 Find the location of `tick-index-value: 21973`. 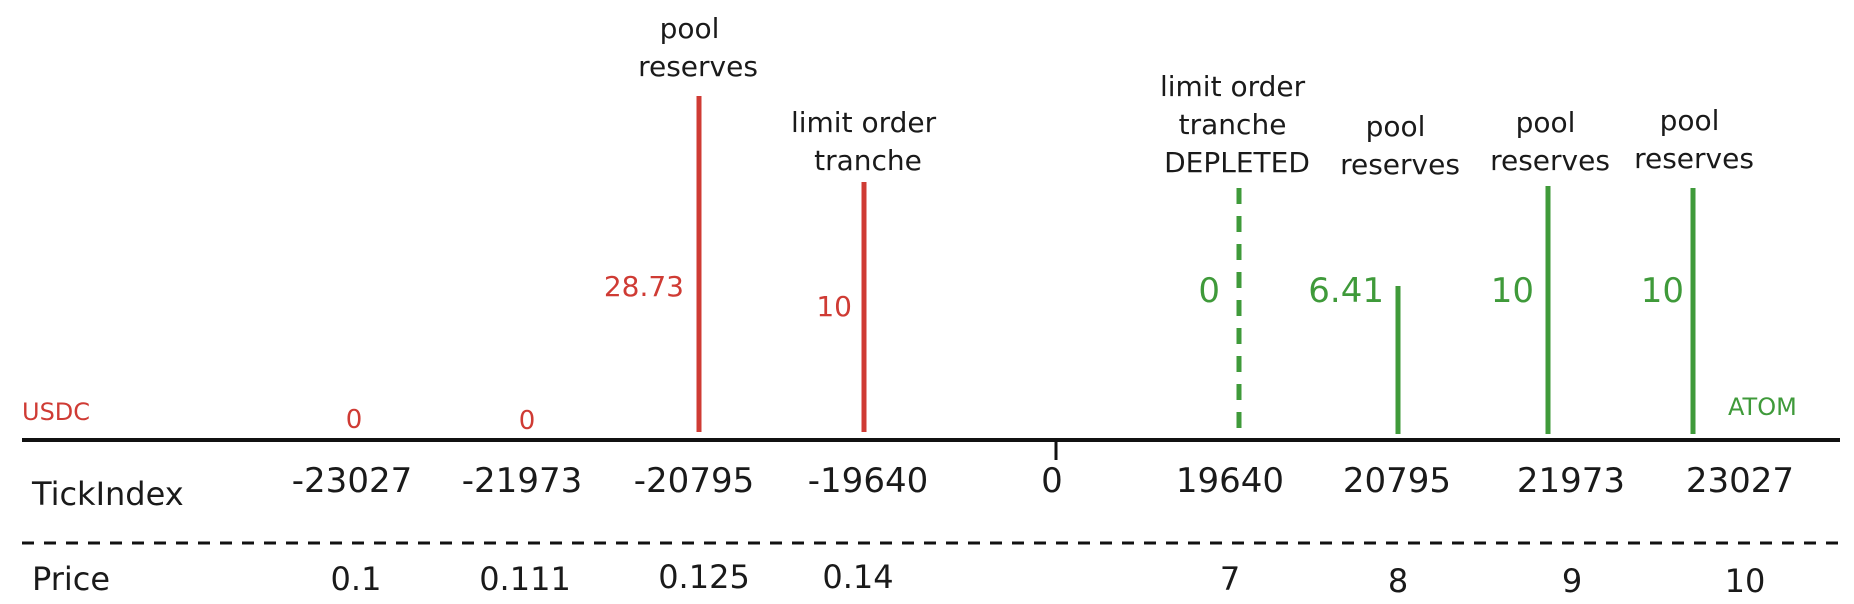

tick-index-value: 21973 is located at coordinates (1571, 481).